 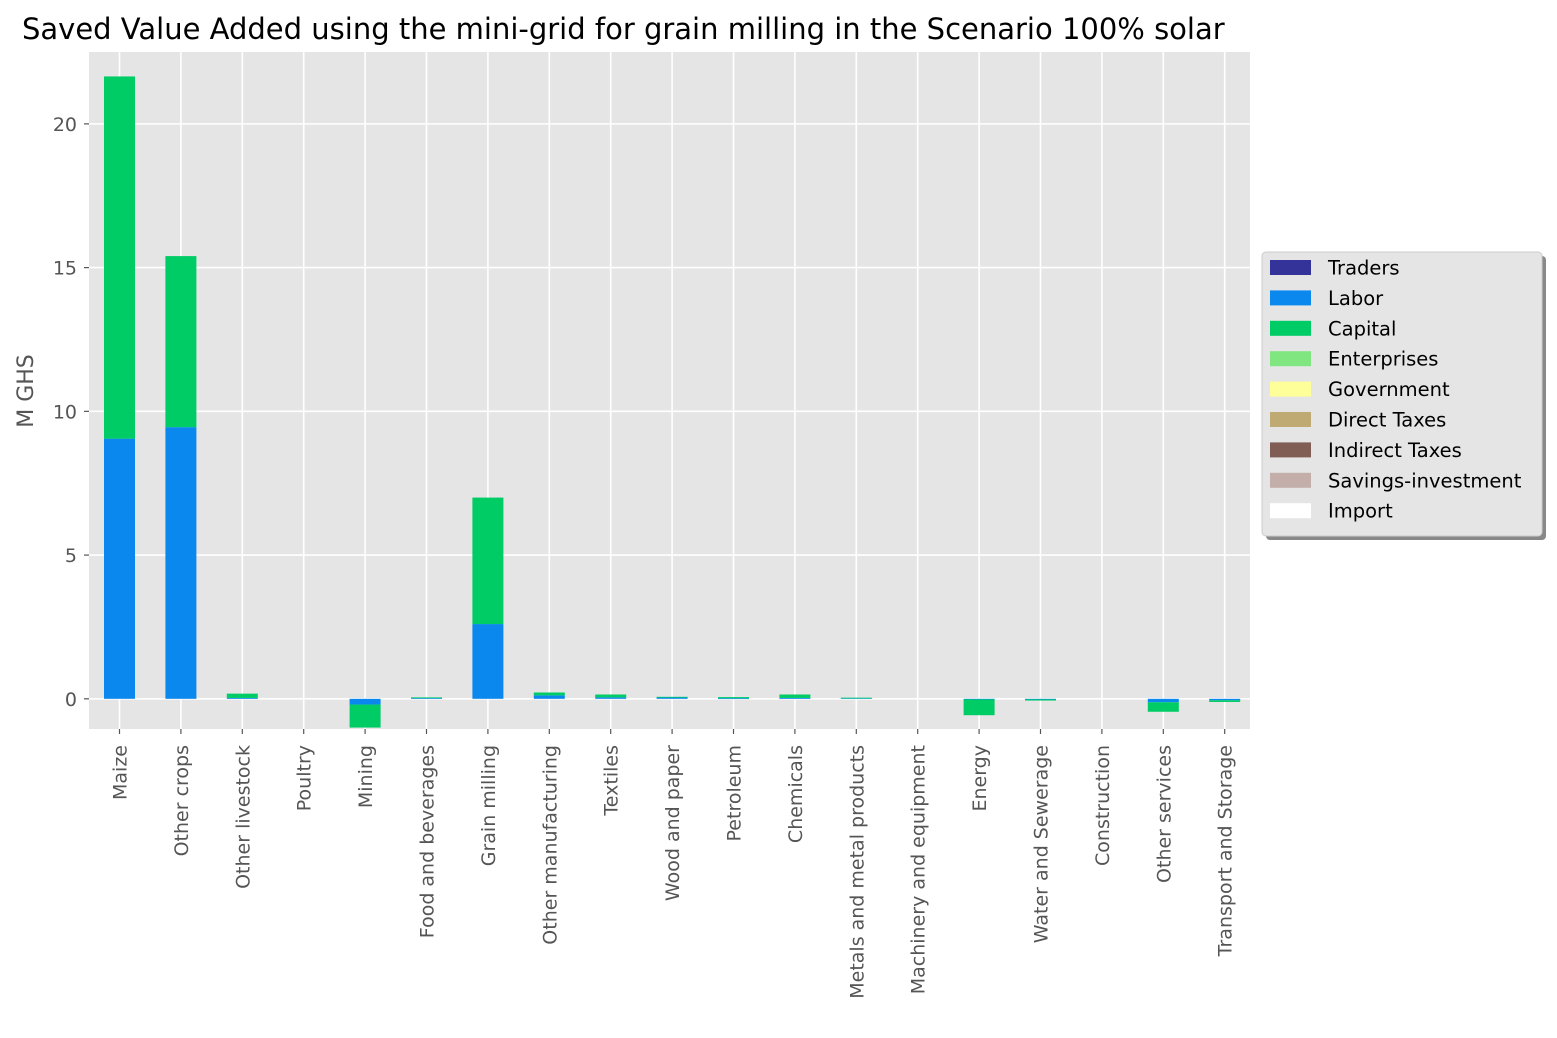 I want to click on y-tick-label: 5, so click(x=71, y=556).